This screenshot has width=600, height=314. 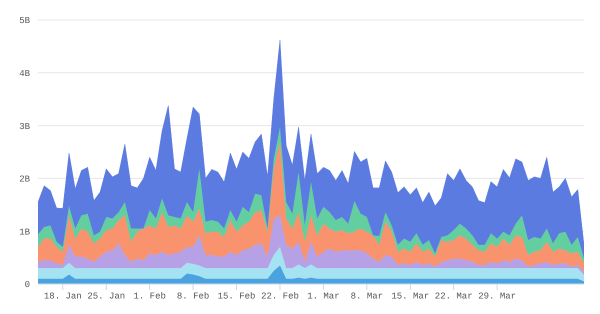 I want to click on x-tick-label: 1. Mar, so click(x=323, y=296).